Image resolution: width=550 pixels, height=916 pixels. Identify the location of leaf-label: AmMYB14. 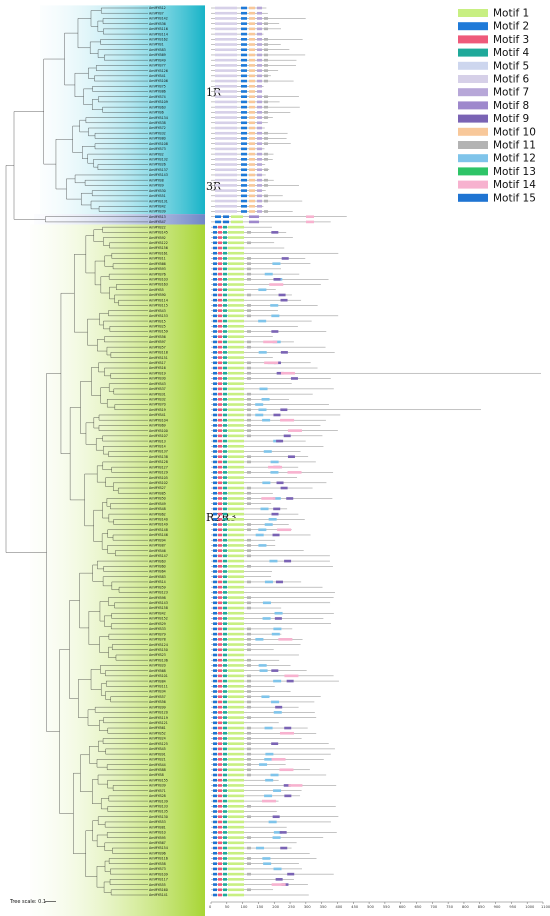
(157, 582).